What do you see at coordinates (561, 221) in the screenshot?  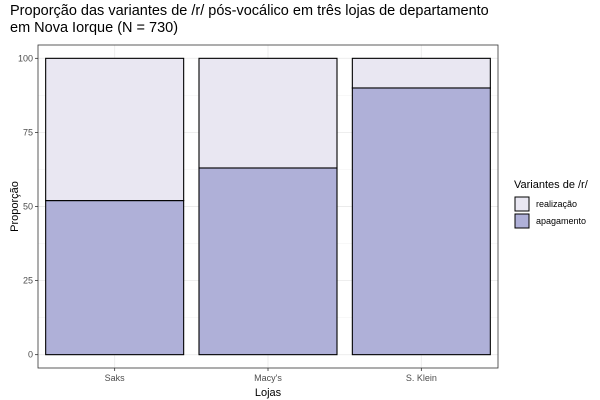 I see `legend-label-apagamento: apagamento` at bounding box center [561, 221].